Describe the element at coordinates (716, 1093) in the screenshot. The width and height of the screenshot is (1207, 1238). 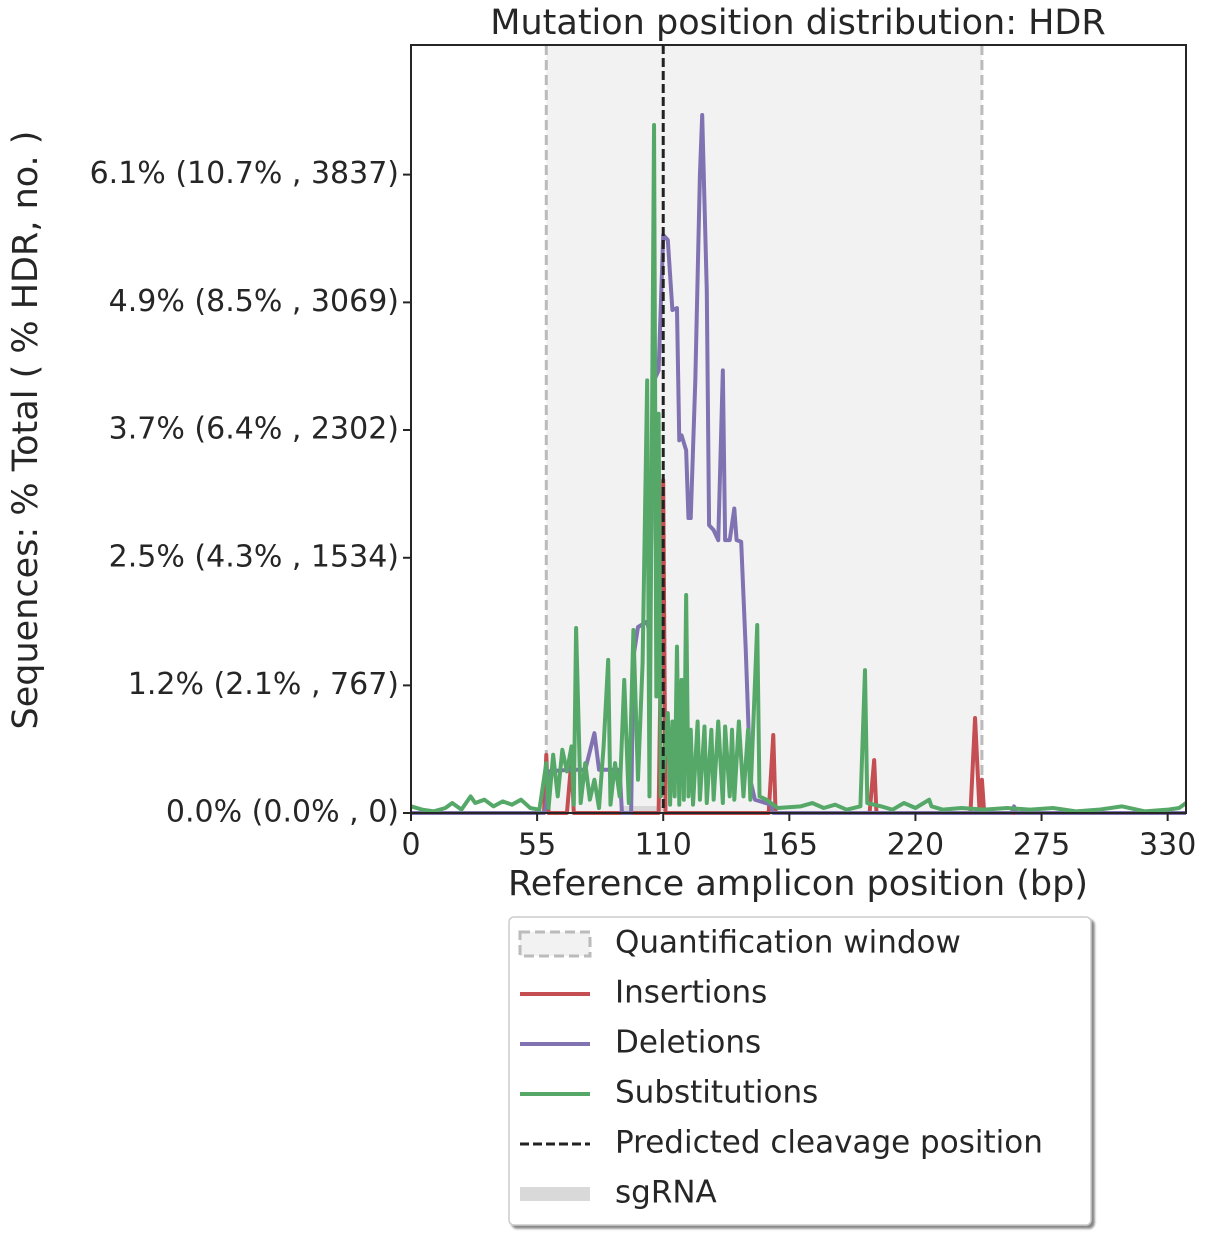
I see `legend-label: Substitutions` at that location.